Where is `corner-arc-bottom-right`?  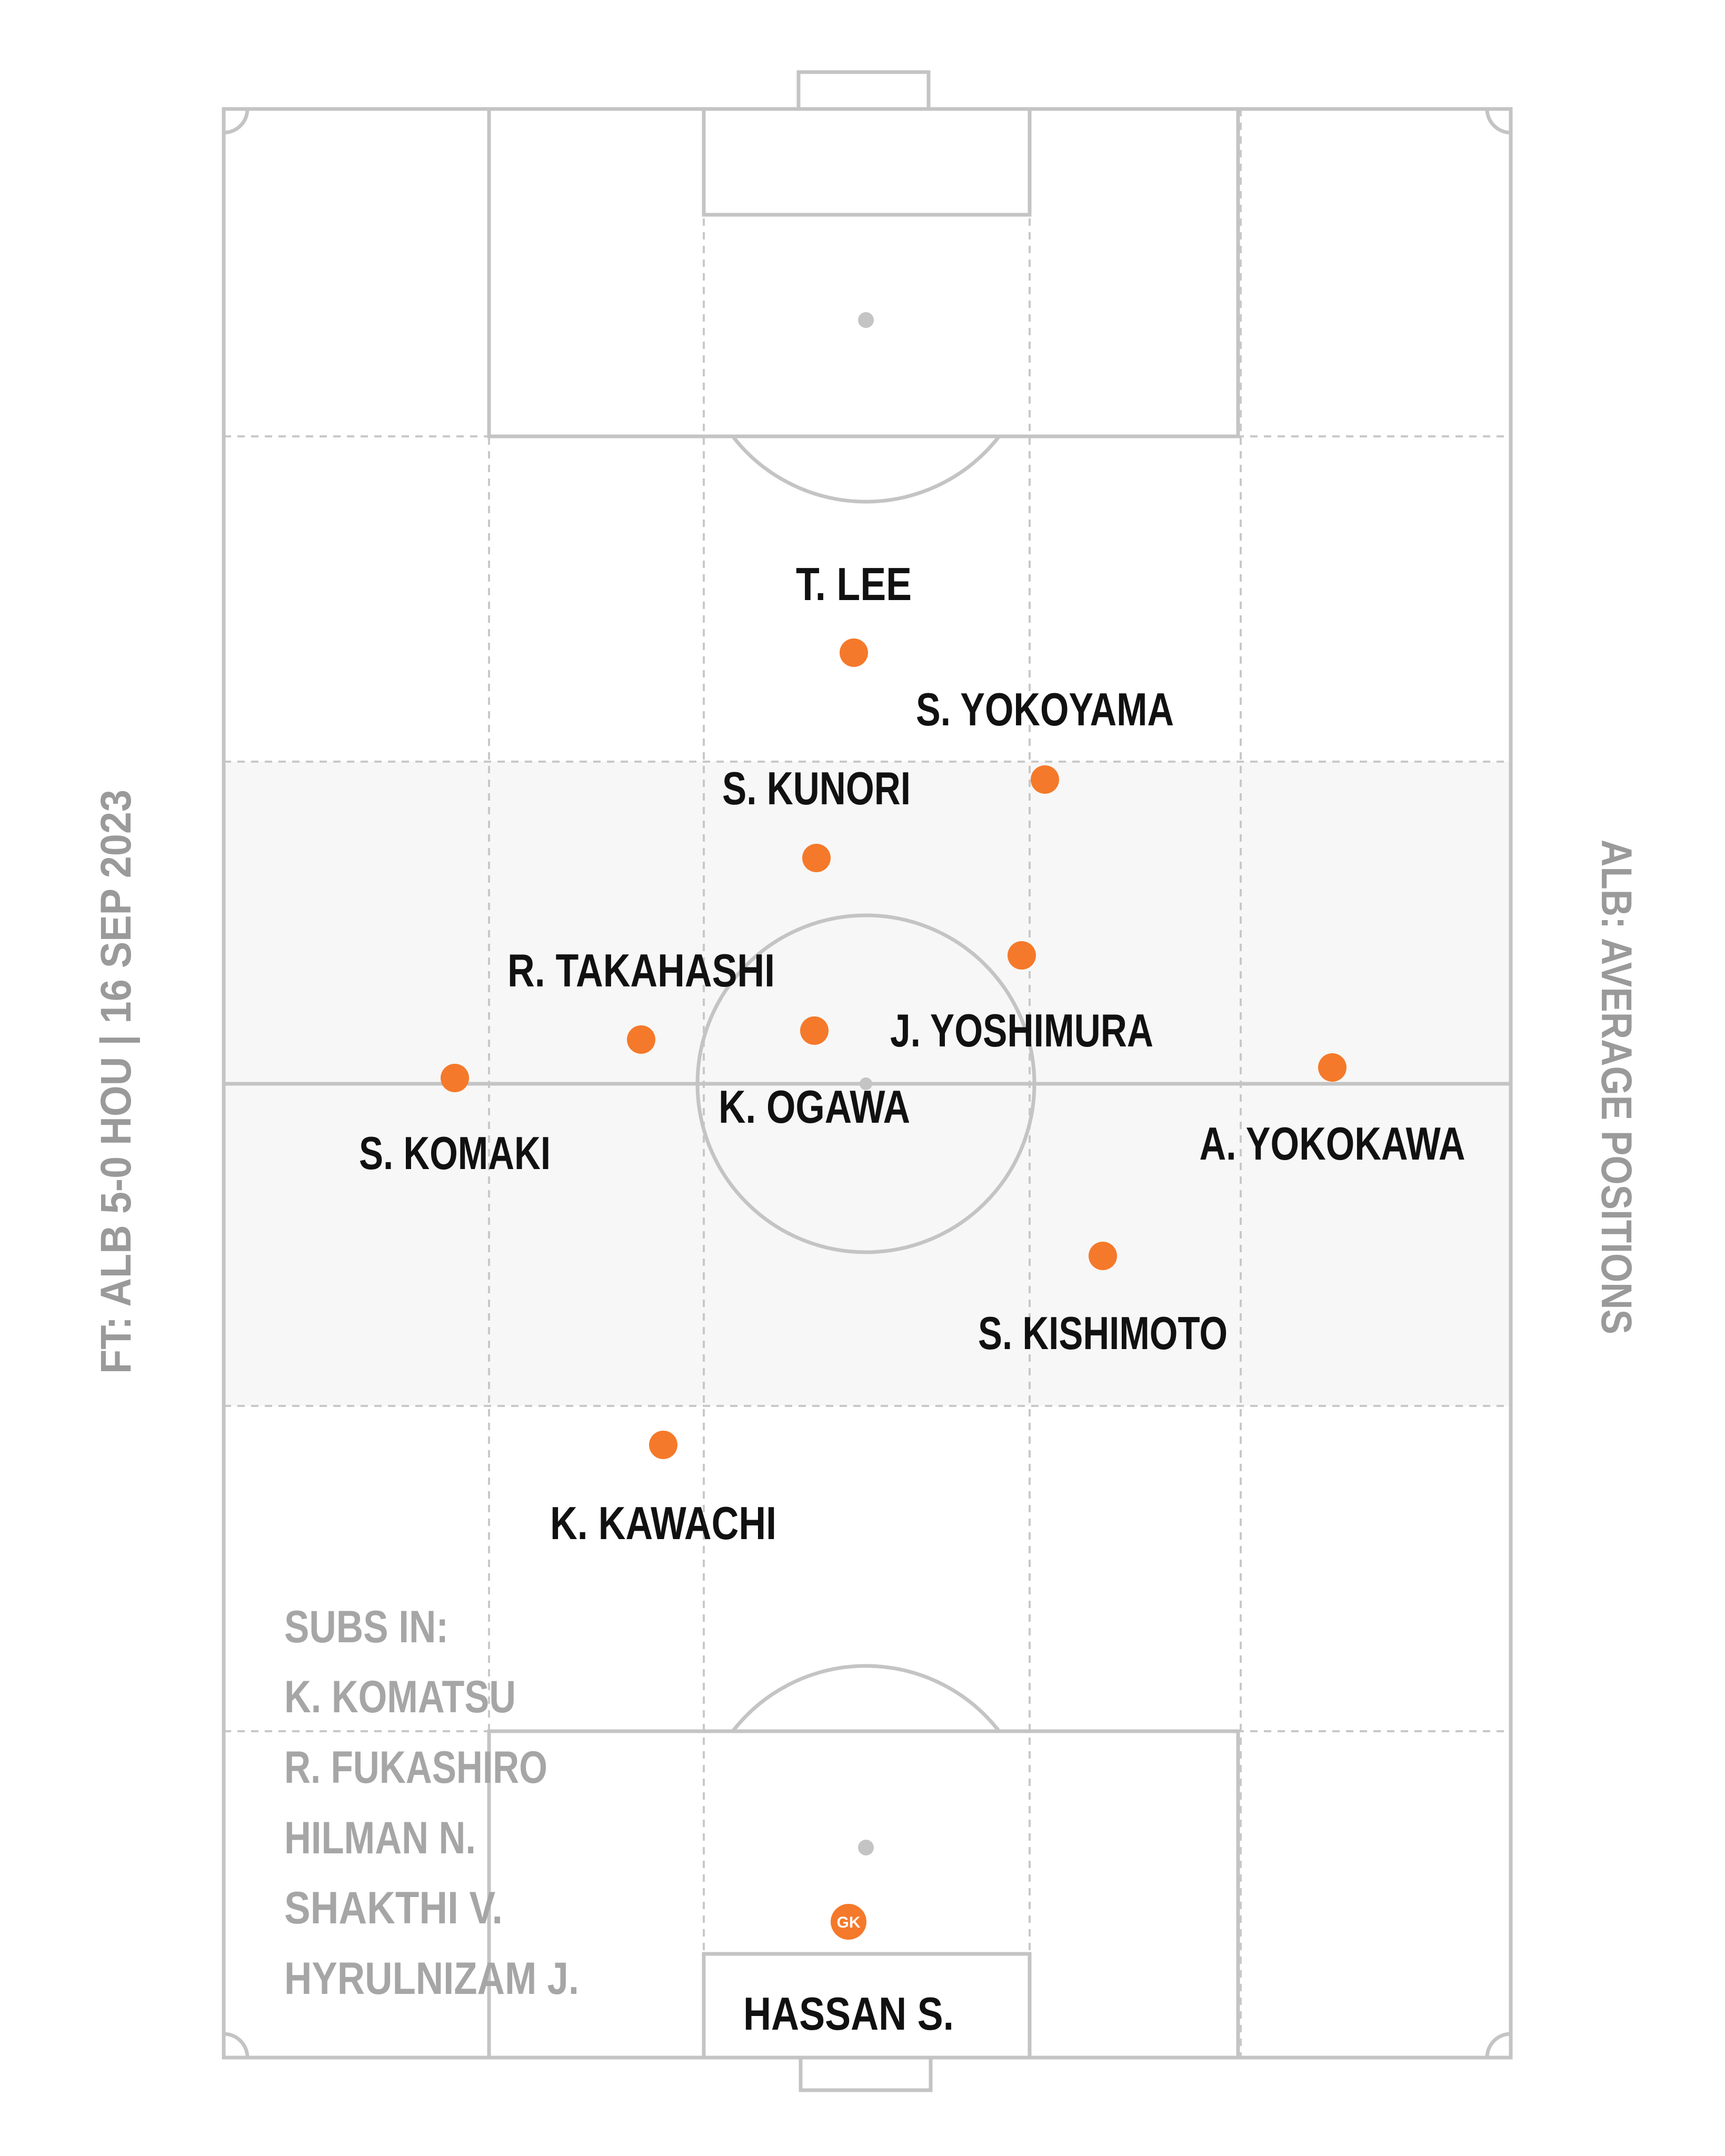
corner-arc-bottom-right is located at coordinates (1498, 2045).